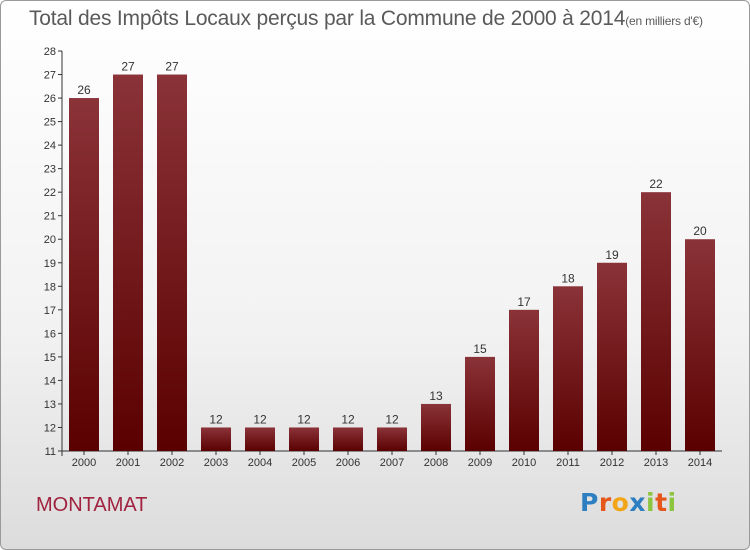 This screenshot has width=750, height=550. Describe the element at coordinates (612, 255) in the screenshot. I see `bar-value-label: 19` at that location.